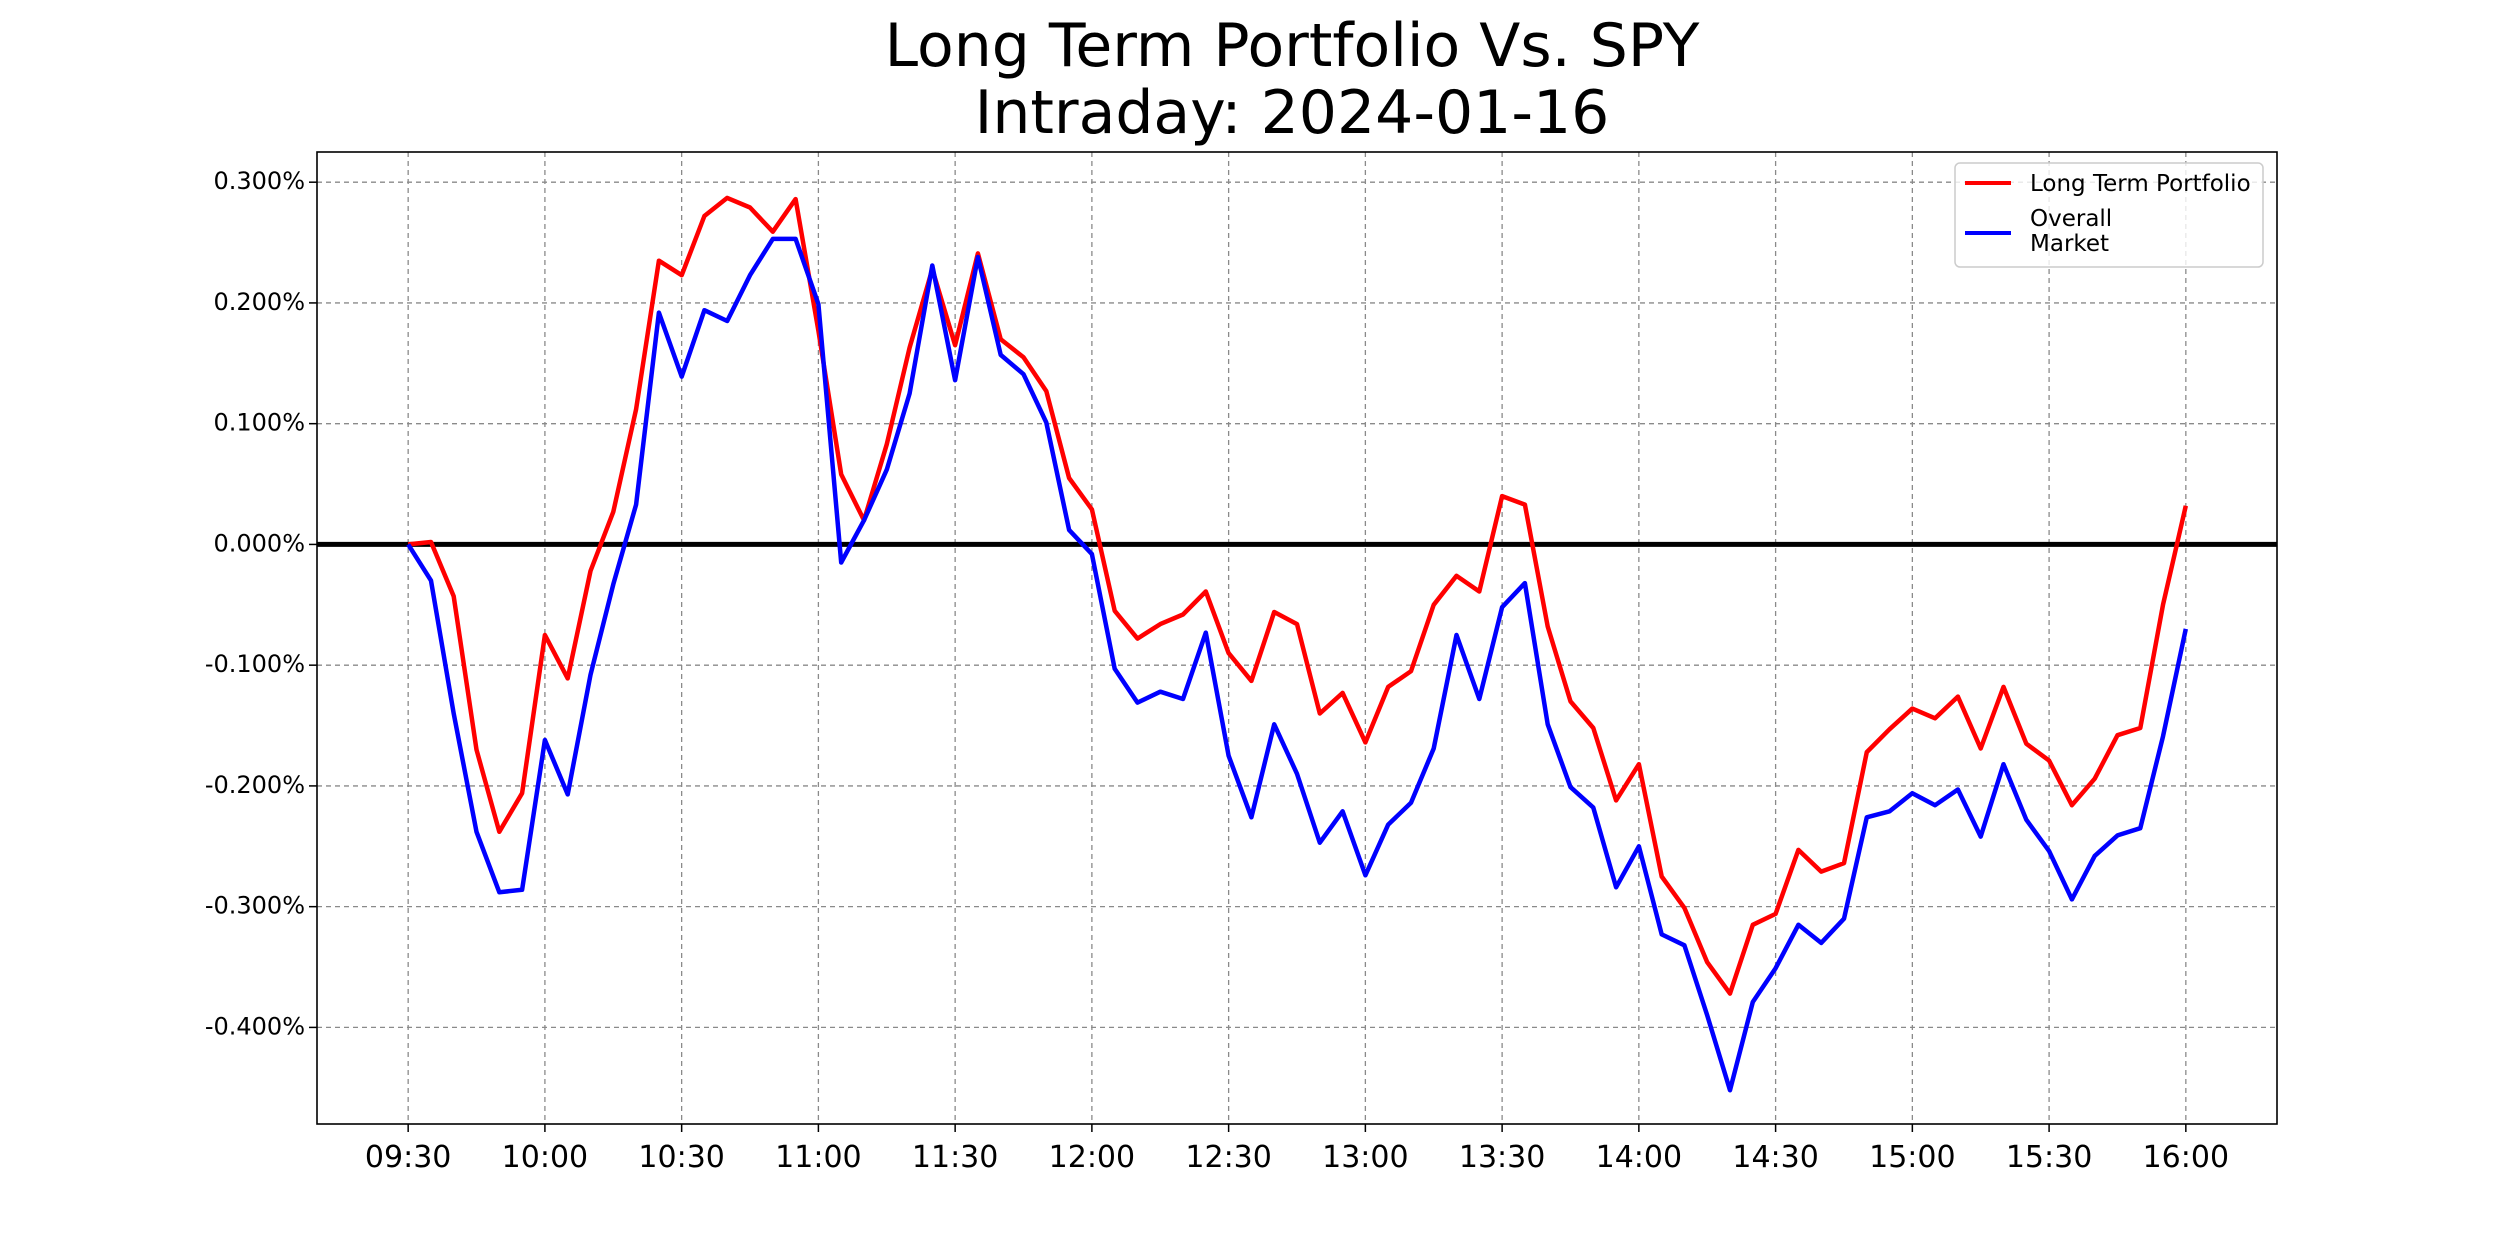 This screenshot has height=1250, width=2500. Describe the element at coordinates (955, 1157) in the screenshot. I see `x-tick-label: 11:30` at that location.